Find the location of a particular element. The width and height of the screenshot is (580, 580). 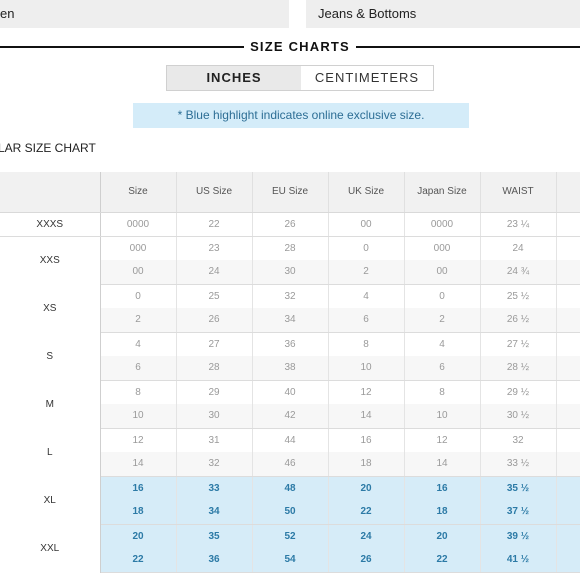

size-label: XL is located at coordinates (50, 500).